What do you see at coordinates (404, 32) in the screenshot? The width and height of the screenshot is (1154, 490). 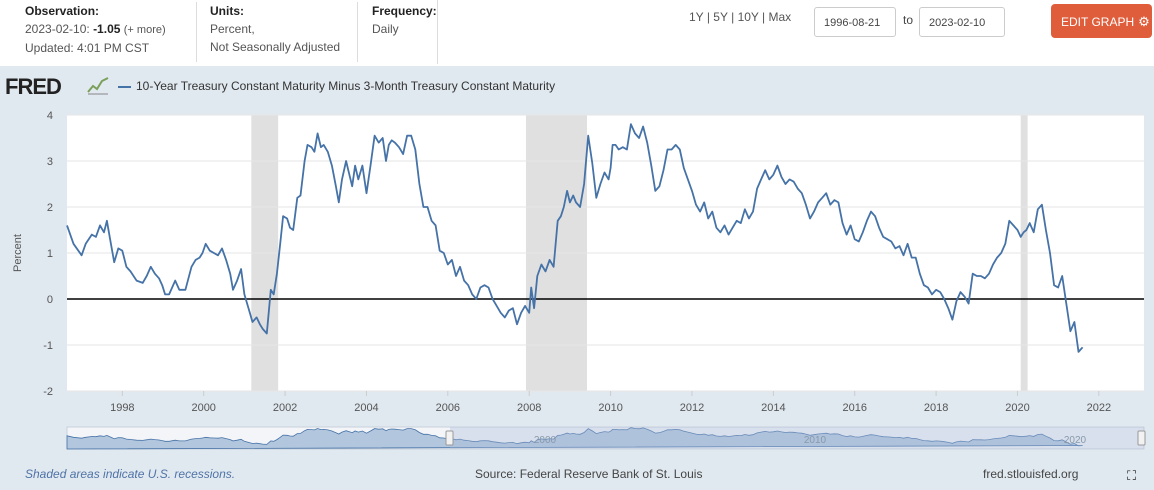 I see `frequency-panel: Frequency: Daily` at bounding box center [404, 32].